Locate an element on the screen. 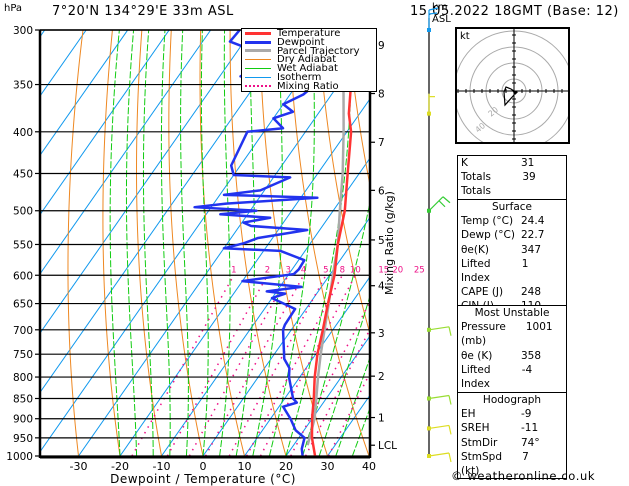  index-value: -9 is located at coordinates (526, 414).